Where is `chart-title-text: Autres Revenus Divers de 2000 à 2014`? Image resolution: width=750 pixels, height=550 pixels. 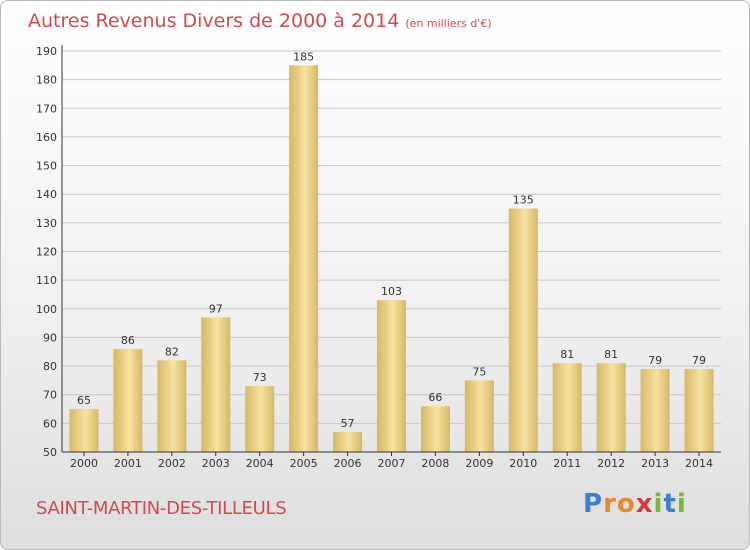
chart-title-text: Autres Revenus Divers de 2000 à 2014 is located at coordinates (214, 21).